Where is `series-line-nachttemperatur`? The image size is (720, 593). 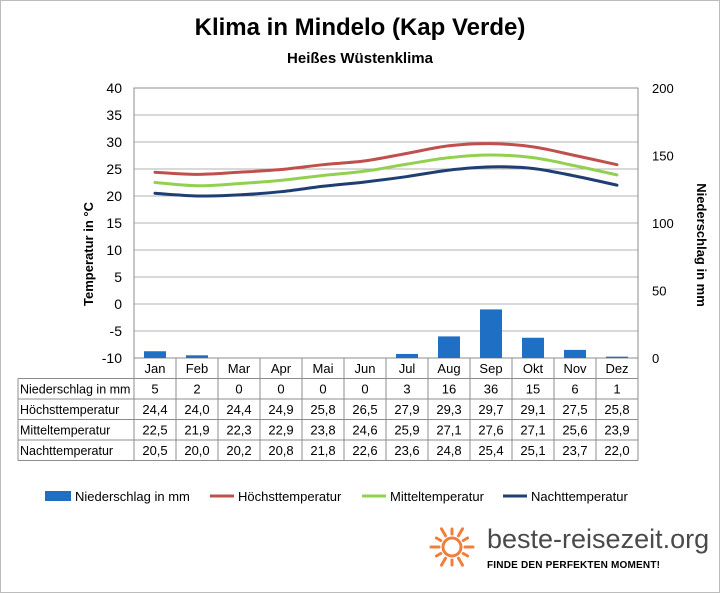
series-line-nachttemperatur is located at coordinates (386, 181).